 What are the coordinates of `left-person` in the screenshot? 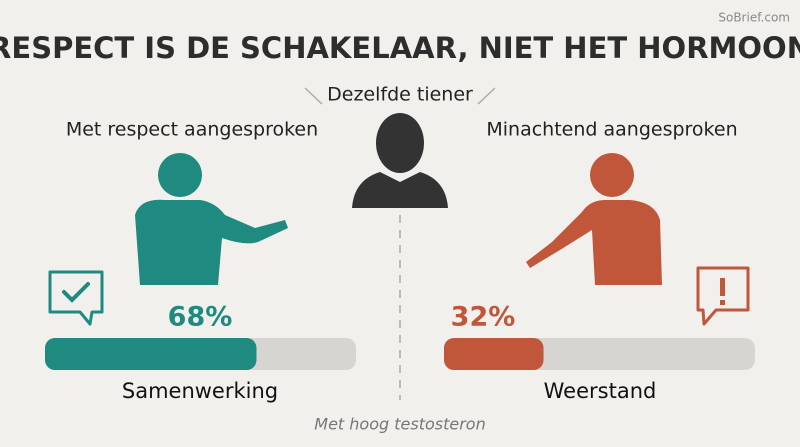 It's located at (211, 219).